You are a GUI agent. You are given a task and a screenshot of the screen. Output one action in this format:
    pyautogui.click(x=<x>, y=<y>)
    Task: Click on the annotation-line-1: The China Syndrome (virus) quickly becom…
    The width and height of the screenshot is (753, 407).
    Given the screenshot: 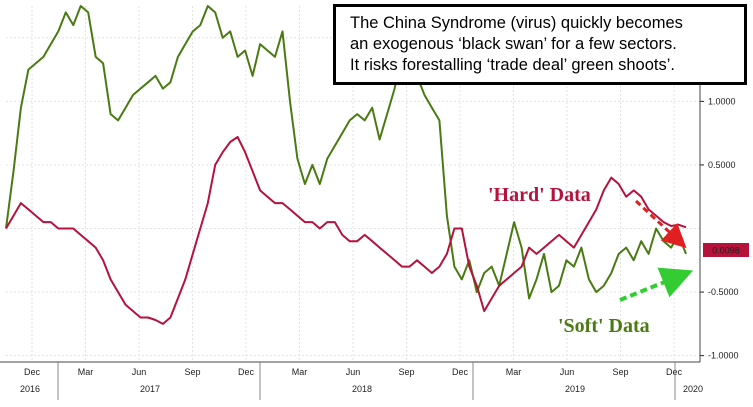 What is the action you would take?
    pyautogui.click(x=516, y=23)
    